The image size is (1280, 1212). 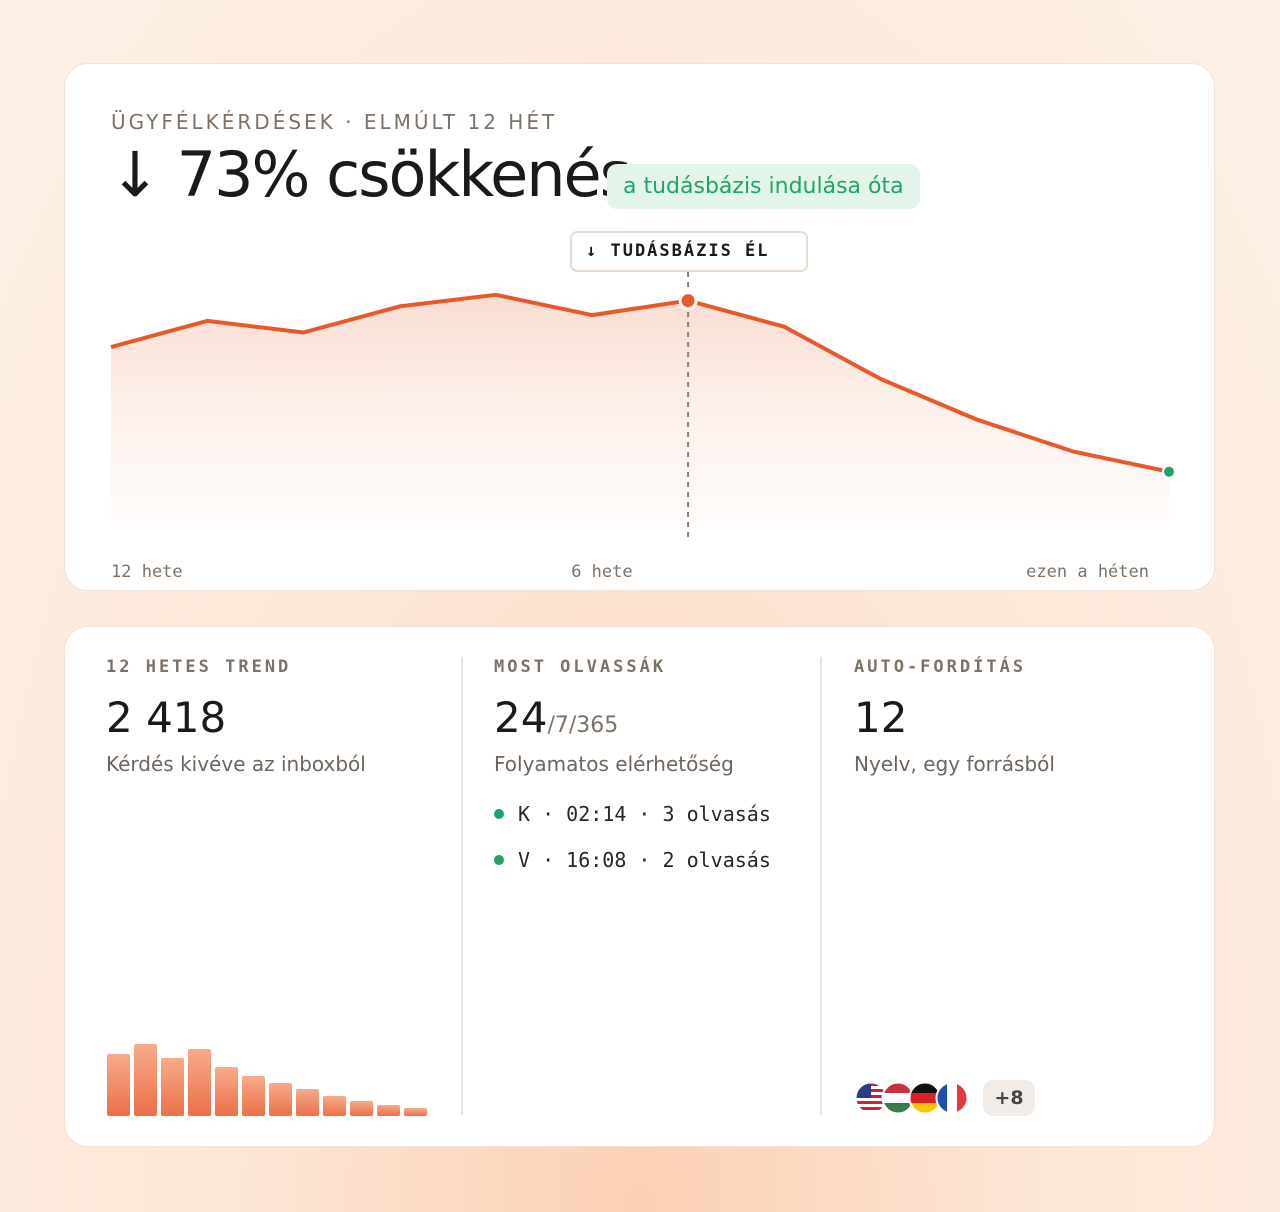 What do you see at coordinates (583, 725) in the screenshot?
I see `value-suffix: /7/365` at bounding box center [583, 725].